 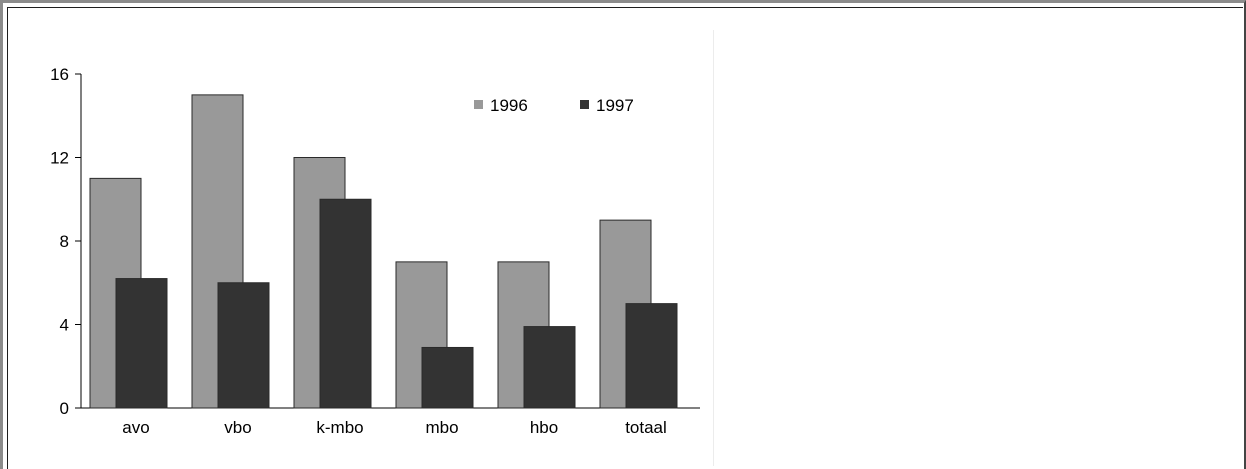 What do you see at coordinates (135, 427) in the screenshot?
I see `x-tick-label: avo` at bounding box center [135, 427].